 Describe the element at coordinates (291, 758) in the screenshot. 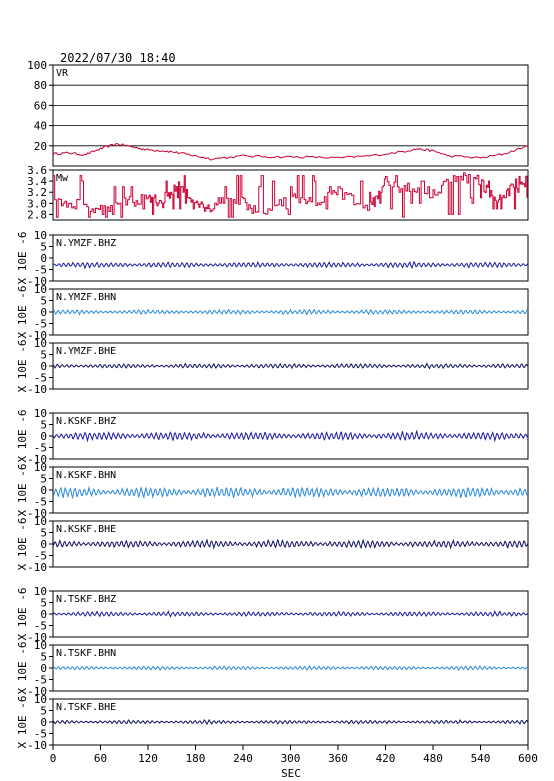

I see `x-tick-label: 300` at that location.